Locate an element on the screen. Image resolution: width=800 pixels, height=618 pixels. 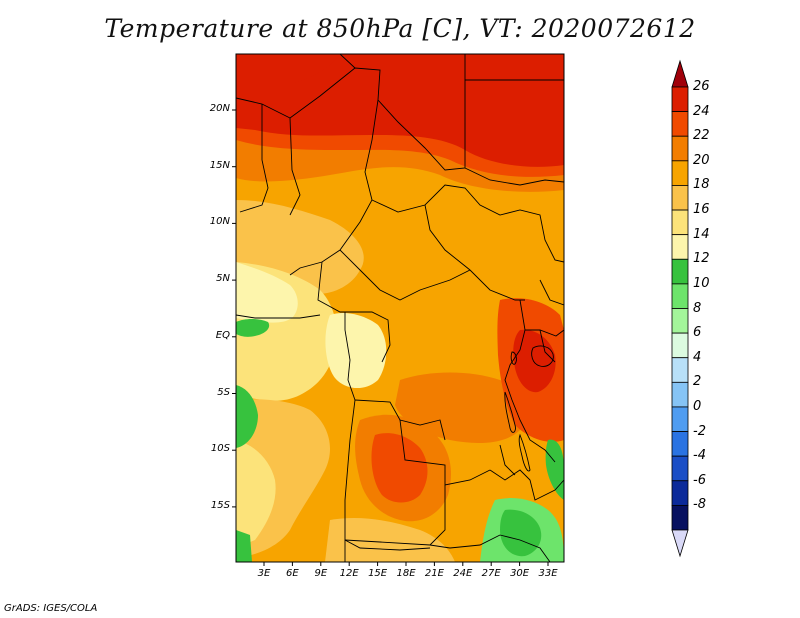
x-tick-label: 3E is located at coordinates (264, 573).